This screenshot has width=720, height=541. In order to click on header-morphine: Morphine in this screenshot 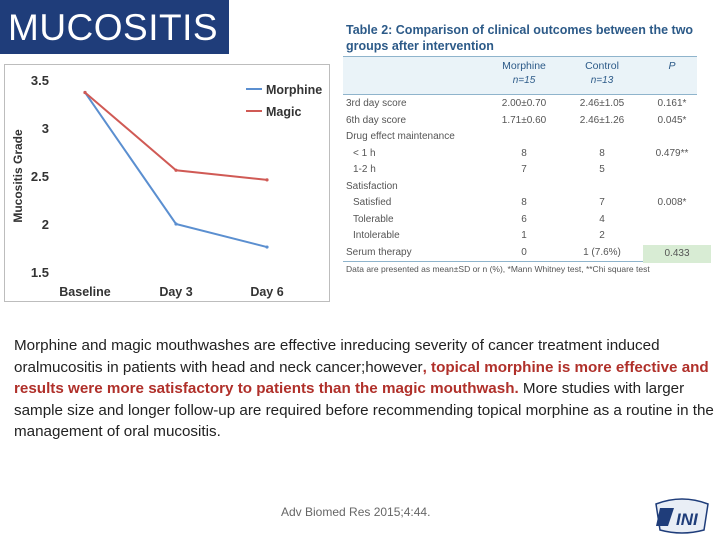, I will do `click(524, 66)`.